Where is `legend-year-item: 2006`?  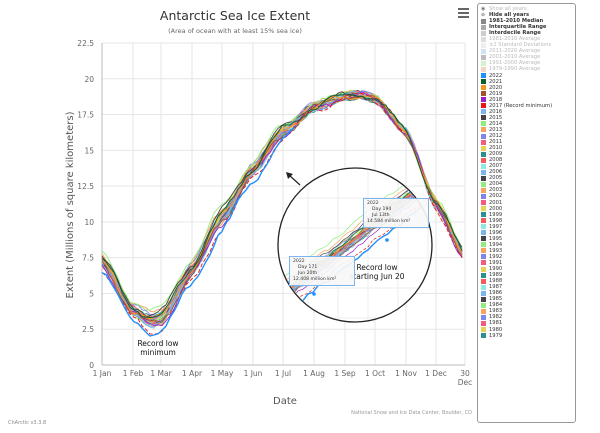
legend-year-item: 2006 is located at coordinates (526, 172).